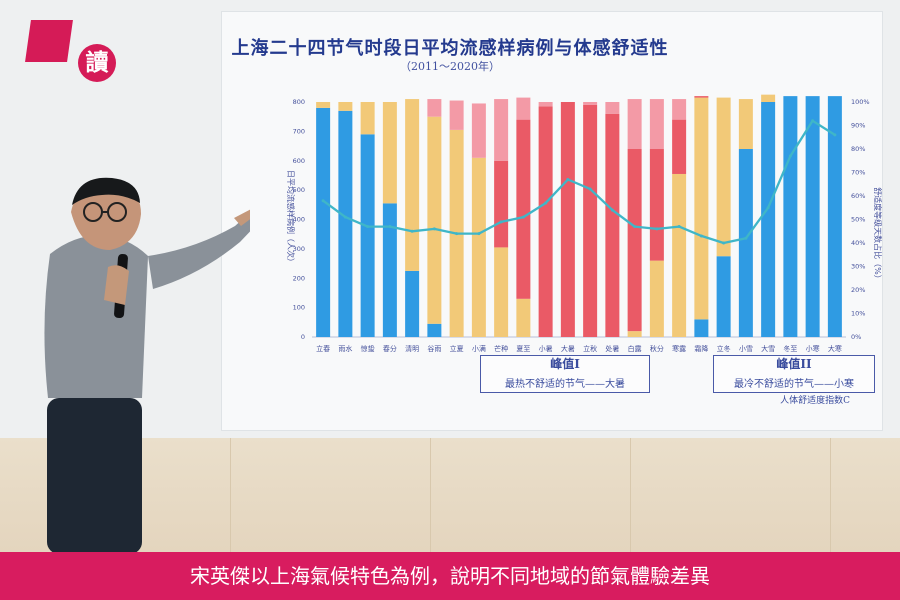  What do you see at coordinates (299, 190) in the screenshot?
I see `left-tick-label: 500` at bounding box center [299, 190].